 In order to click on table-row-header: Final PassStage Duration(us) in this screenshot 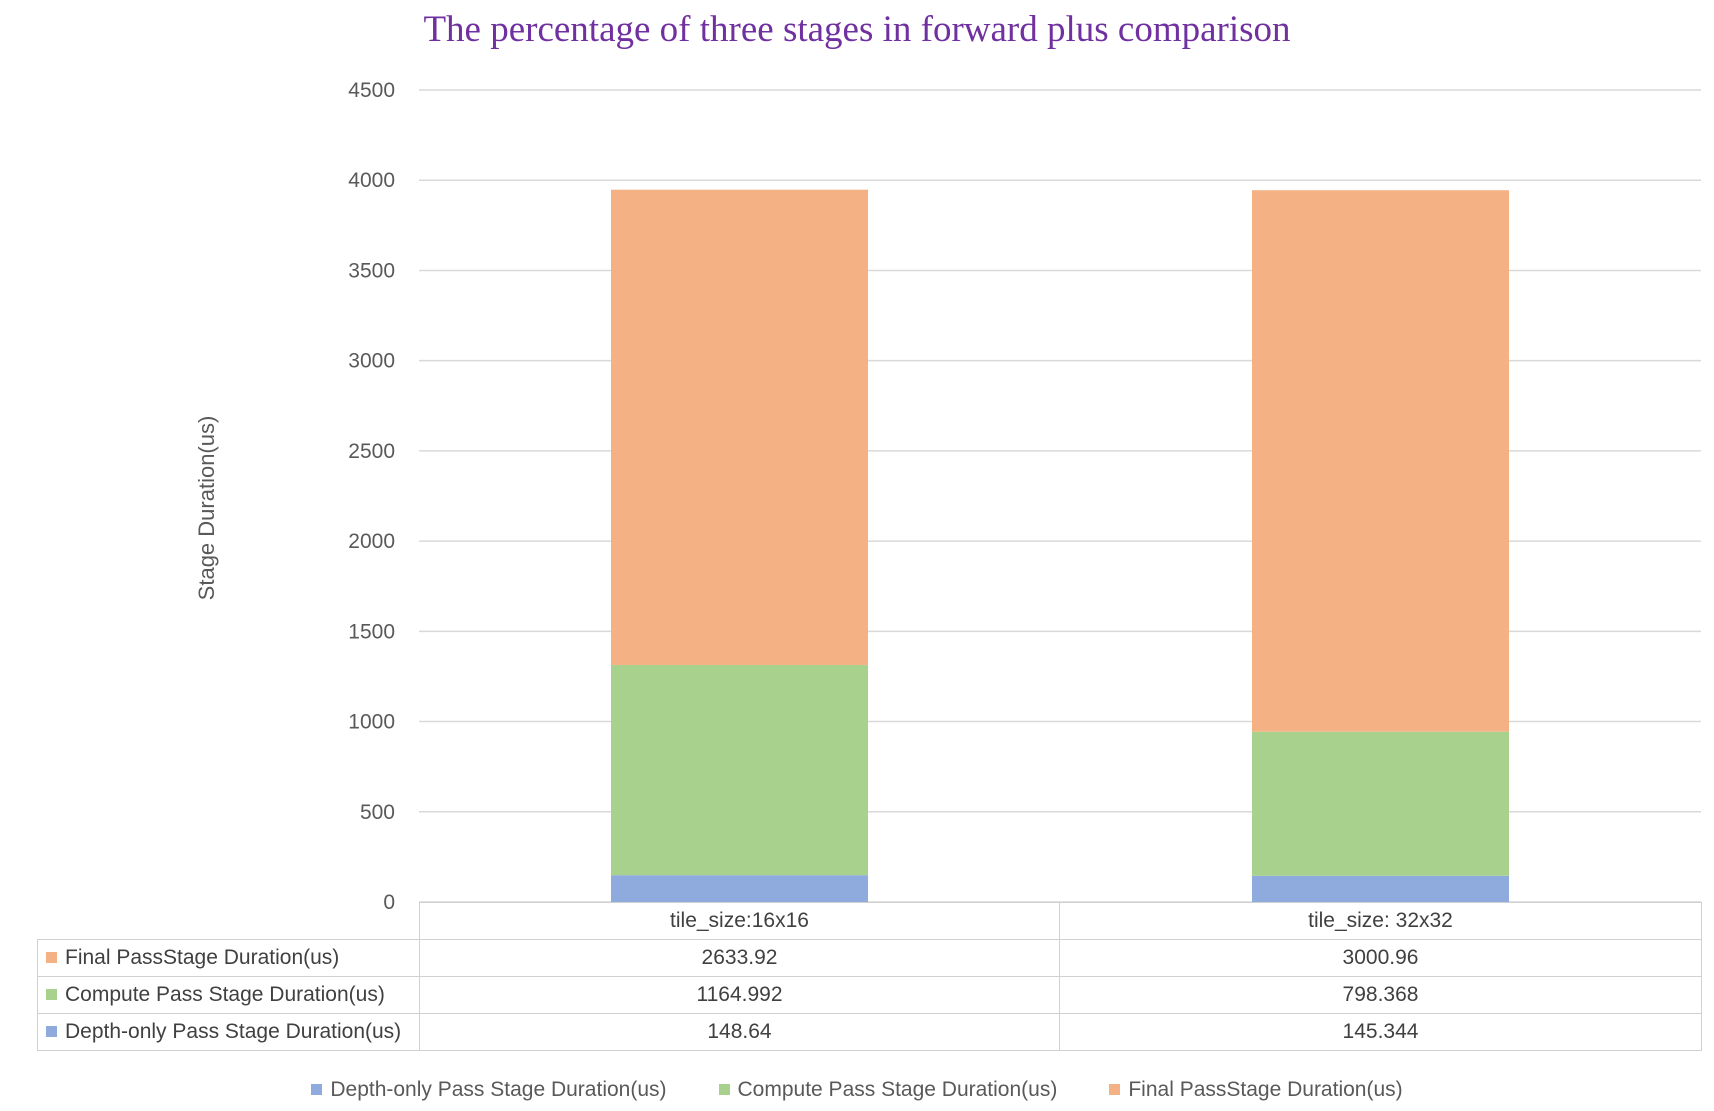, I will do `click(228, 958)`.